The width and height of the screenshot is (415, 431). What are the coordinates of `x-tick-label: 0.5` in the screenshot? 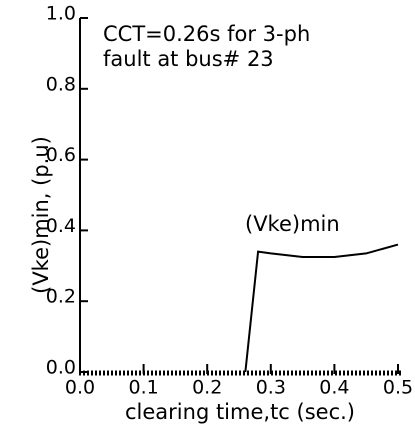 It's located at (398, 388).